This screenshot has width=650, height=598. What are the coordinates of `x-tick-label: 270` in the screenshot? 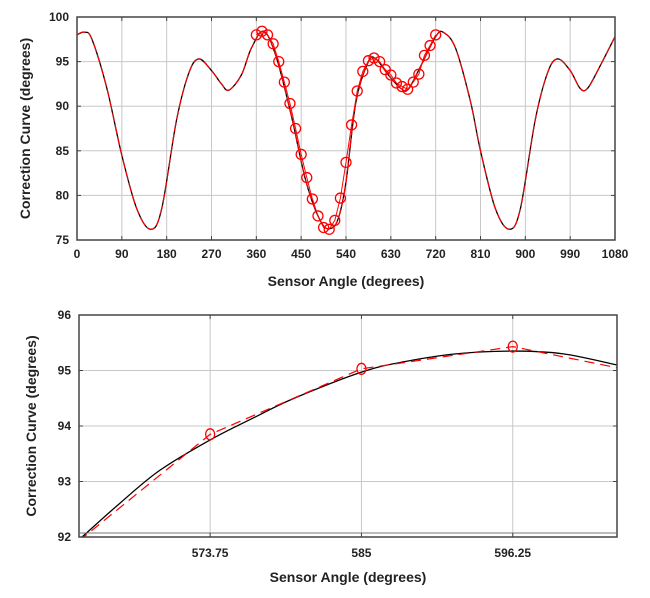 It's located at (211, 254).